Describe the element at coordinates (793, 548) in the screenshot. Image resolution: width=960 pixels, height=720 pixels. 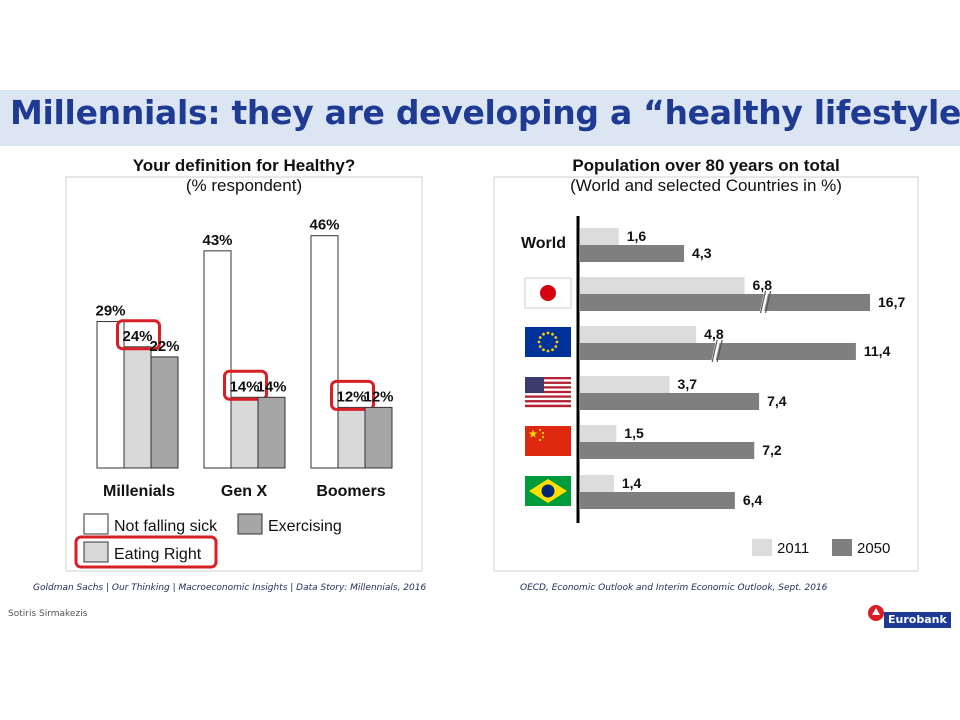
I see `legend-label: 2011` at that location.